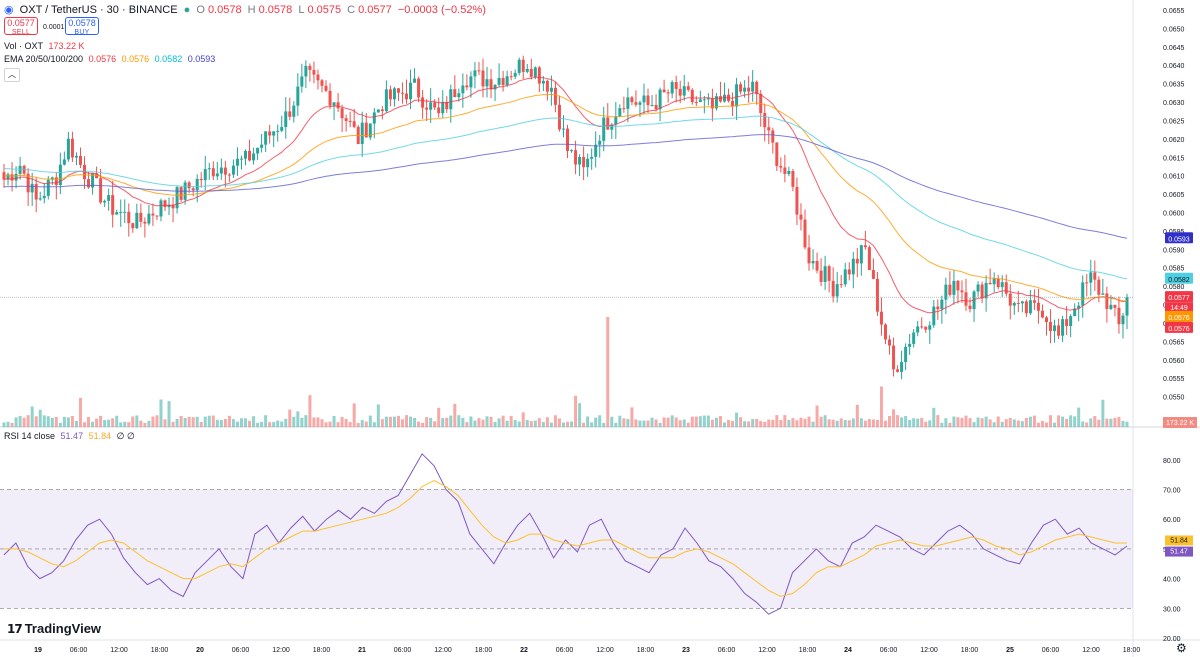 The width and height of the screenshot is (1200, 657). What do you see at coordinates (38, 650) in the screenshot?
I see `time-tick-label: 19` at bounding box center [38, 650].